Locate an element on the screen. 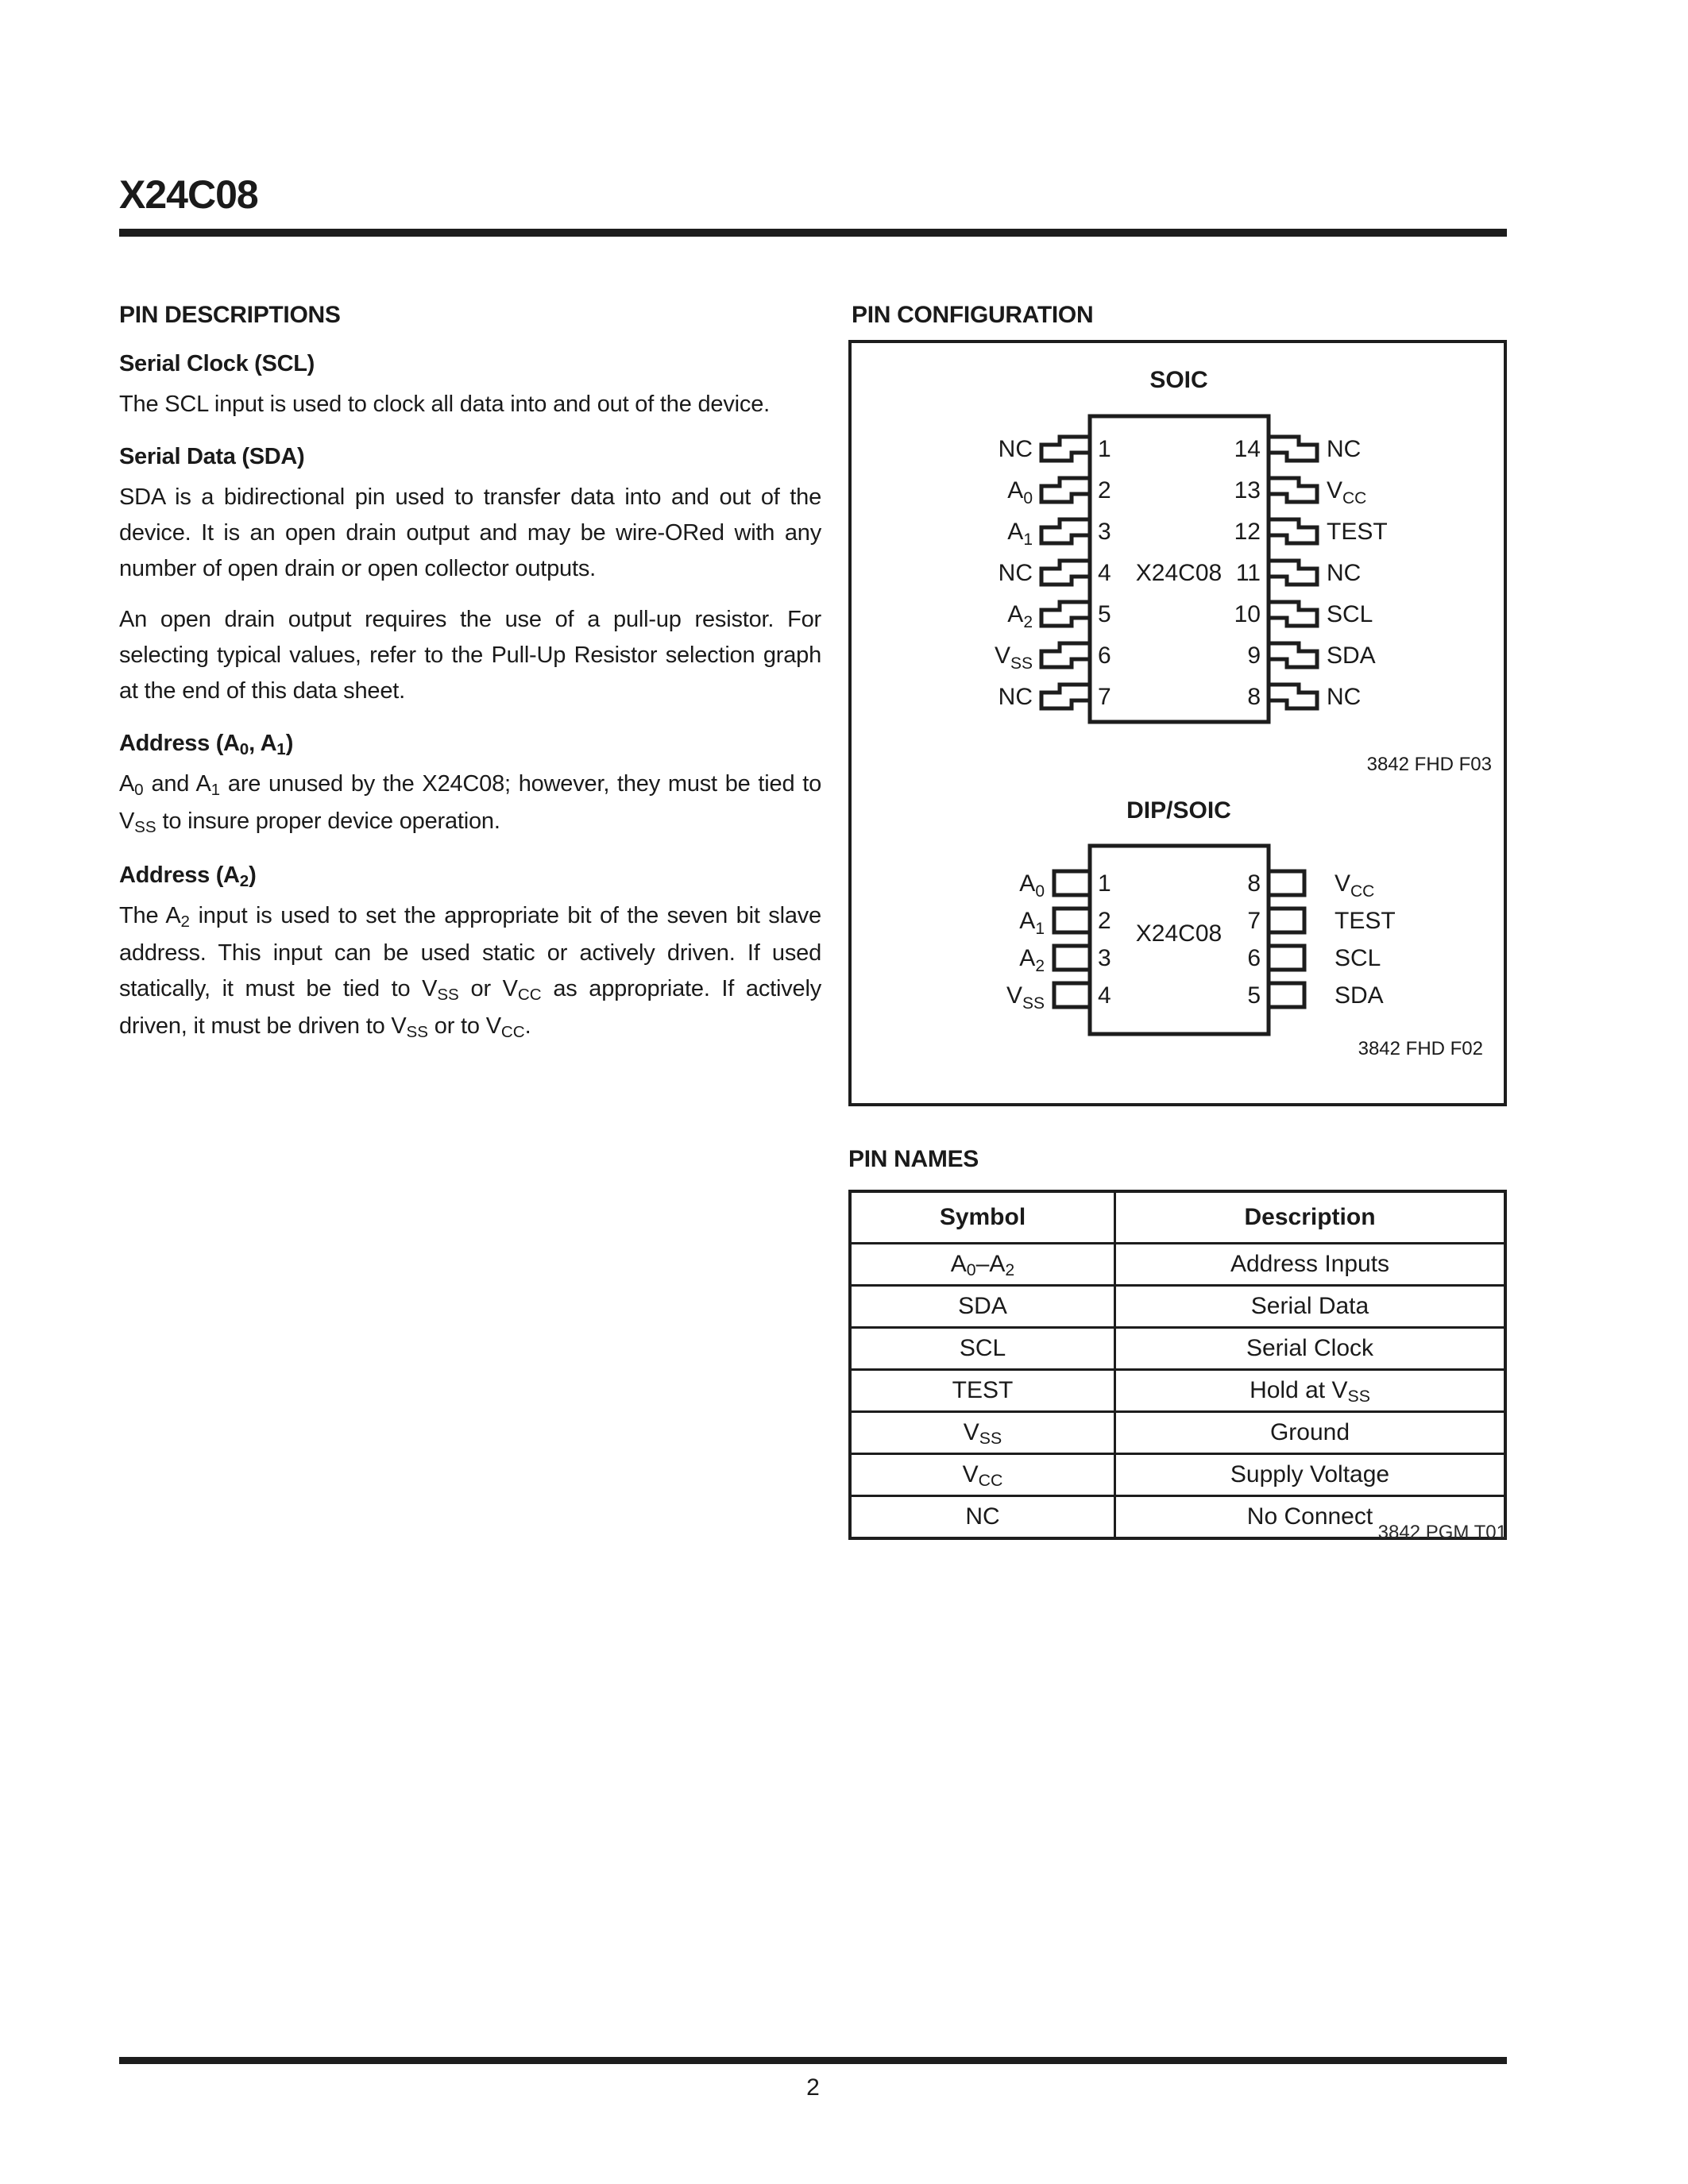 The height and width of the screenshot is (2184, 1688). pin-number: 1 is located at coordinates (1104, 449).